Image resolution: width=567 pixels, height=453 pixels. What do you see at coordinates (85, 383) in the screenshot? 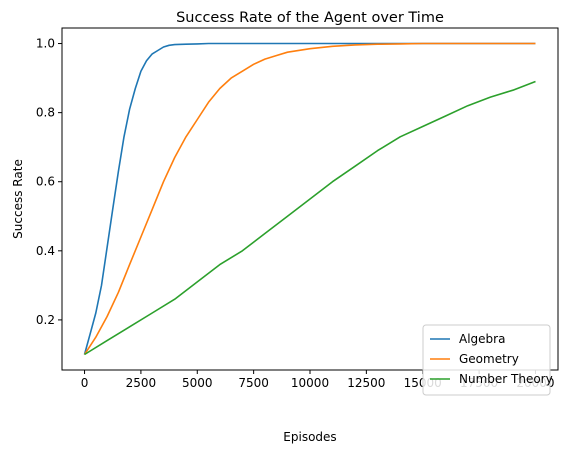
I see `x-tick-label-0: 0` at bounding box center [85, 383].